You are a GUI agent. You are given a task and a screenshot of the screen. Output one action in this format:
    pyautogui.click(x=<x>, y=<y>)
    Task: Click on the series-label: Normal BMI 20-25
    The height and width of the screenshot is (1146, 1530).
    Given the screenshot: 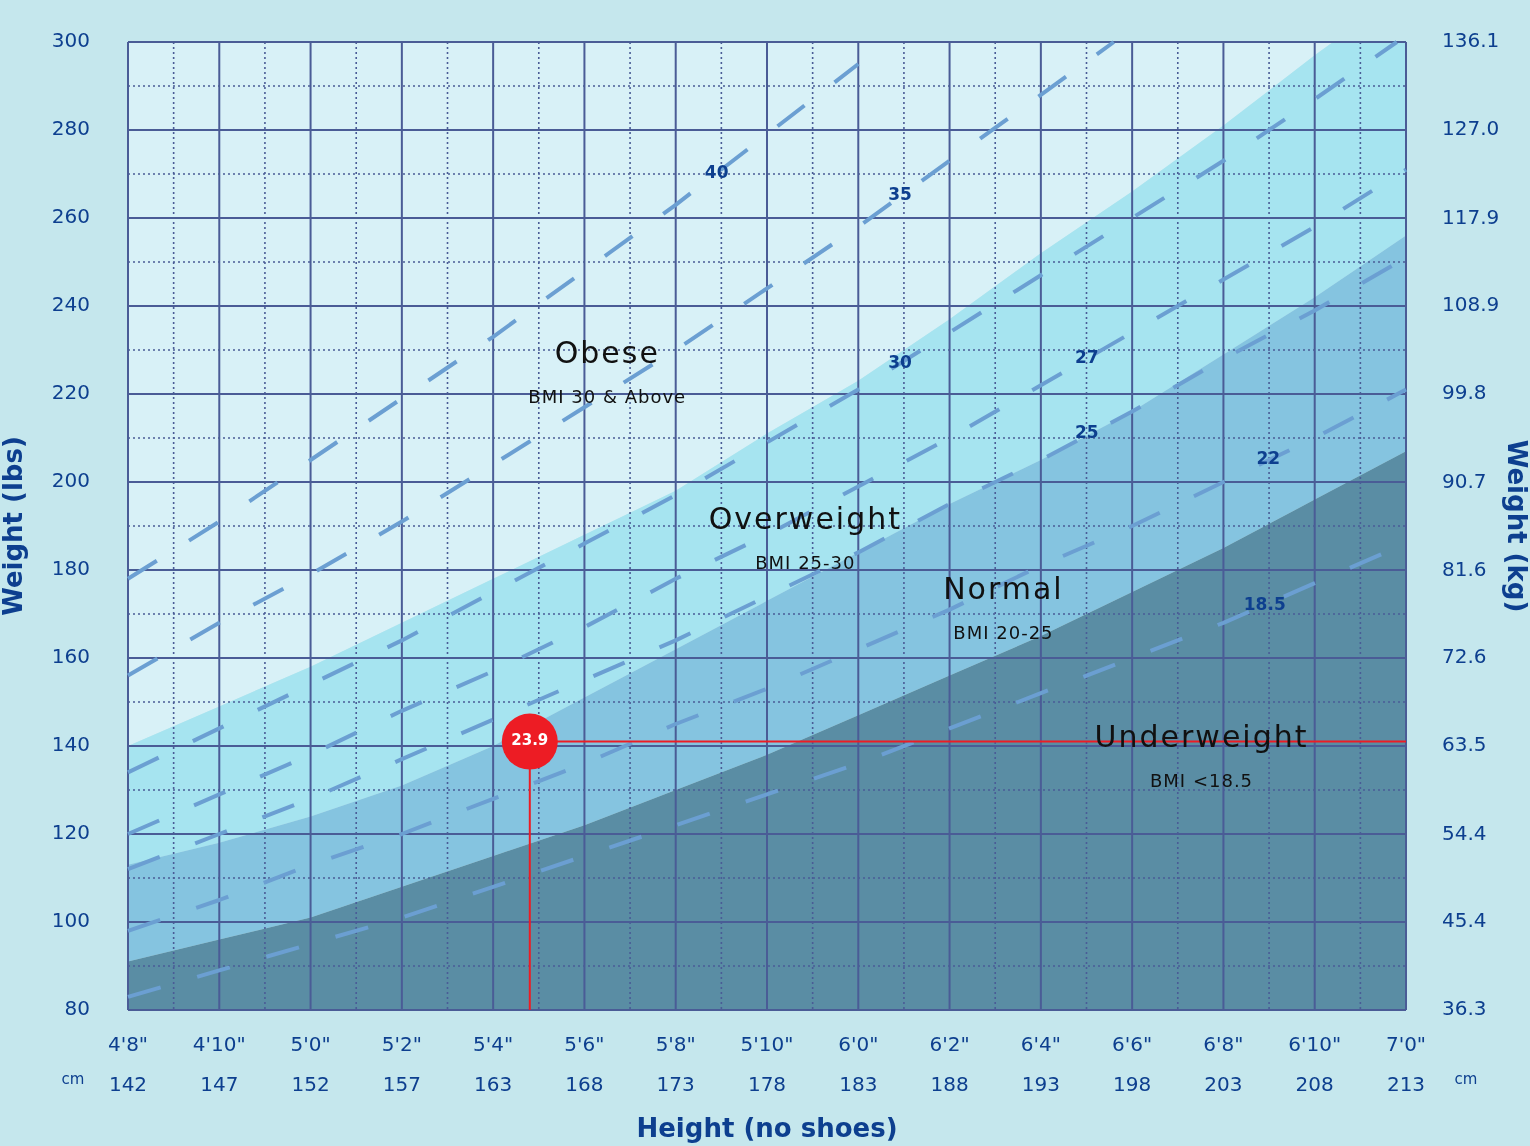 What is the action you would take?
    pyautogui.click(x=1003, y=607)
    